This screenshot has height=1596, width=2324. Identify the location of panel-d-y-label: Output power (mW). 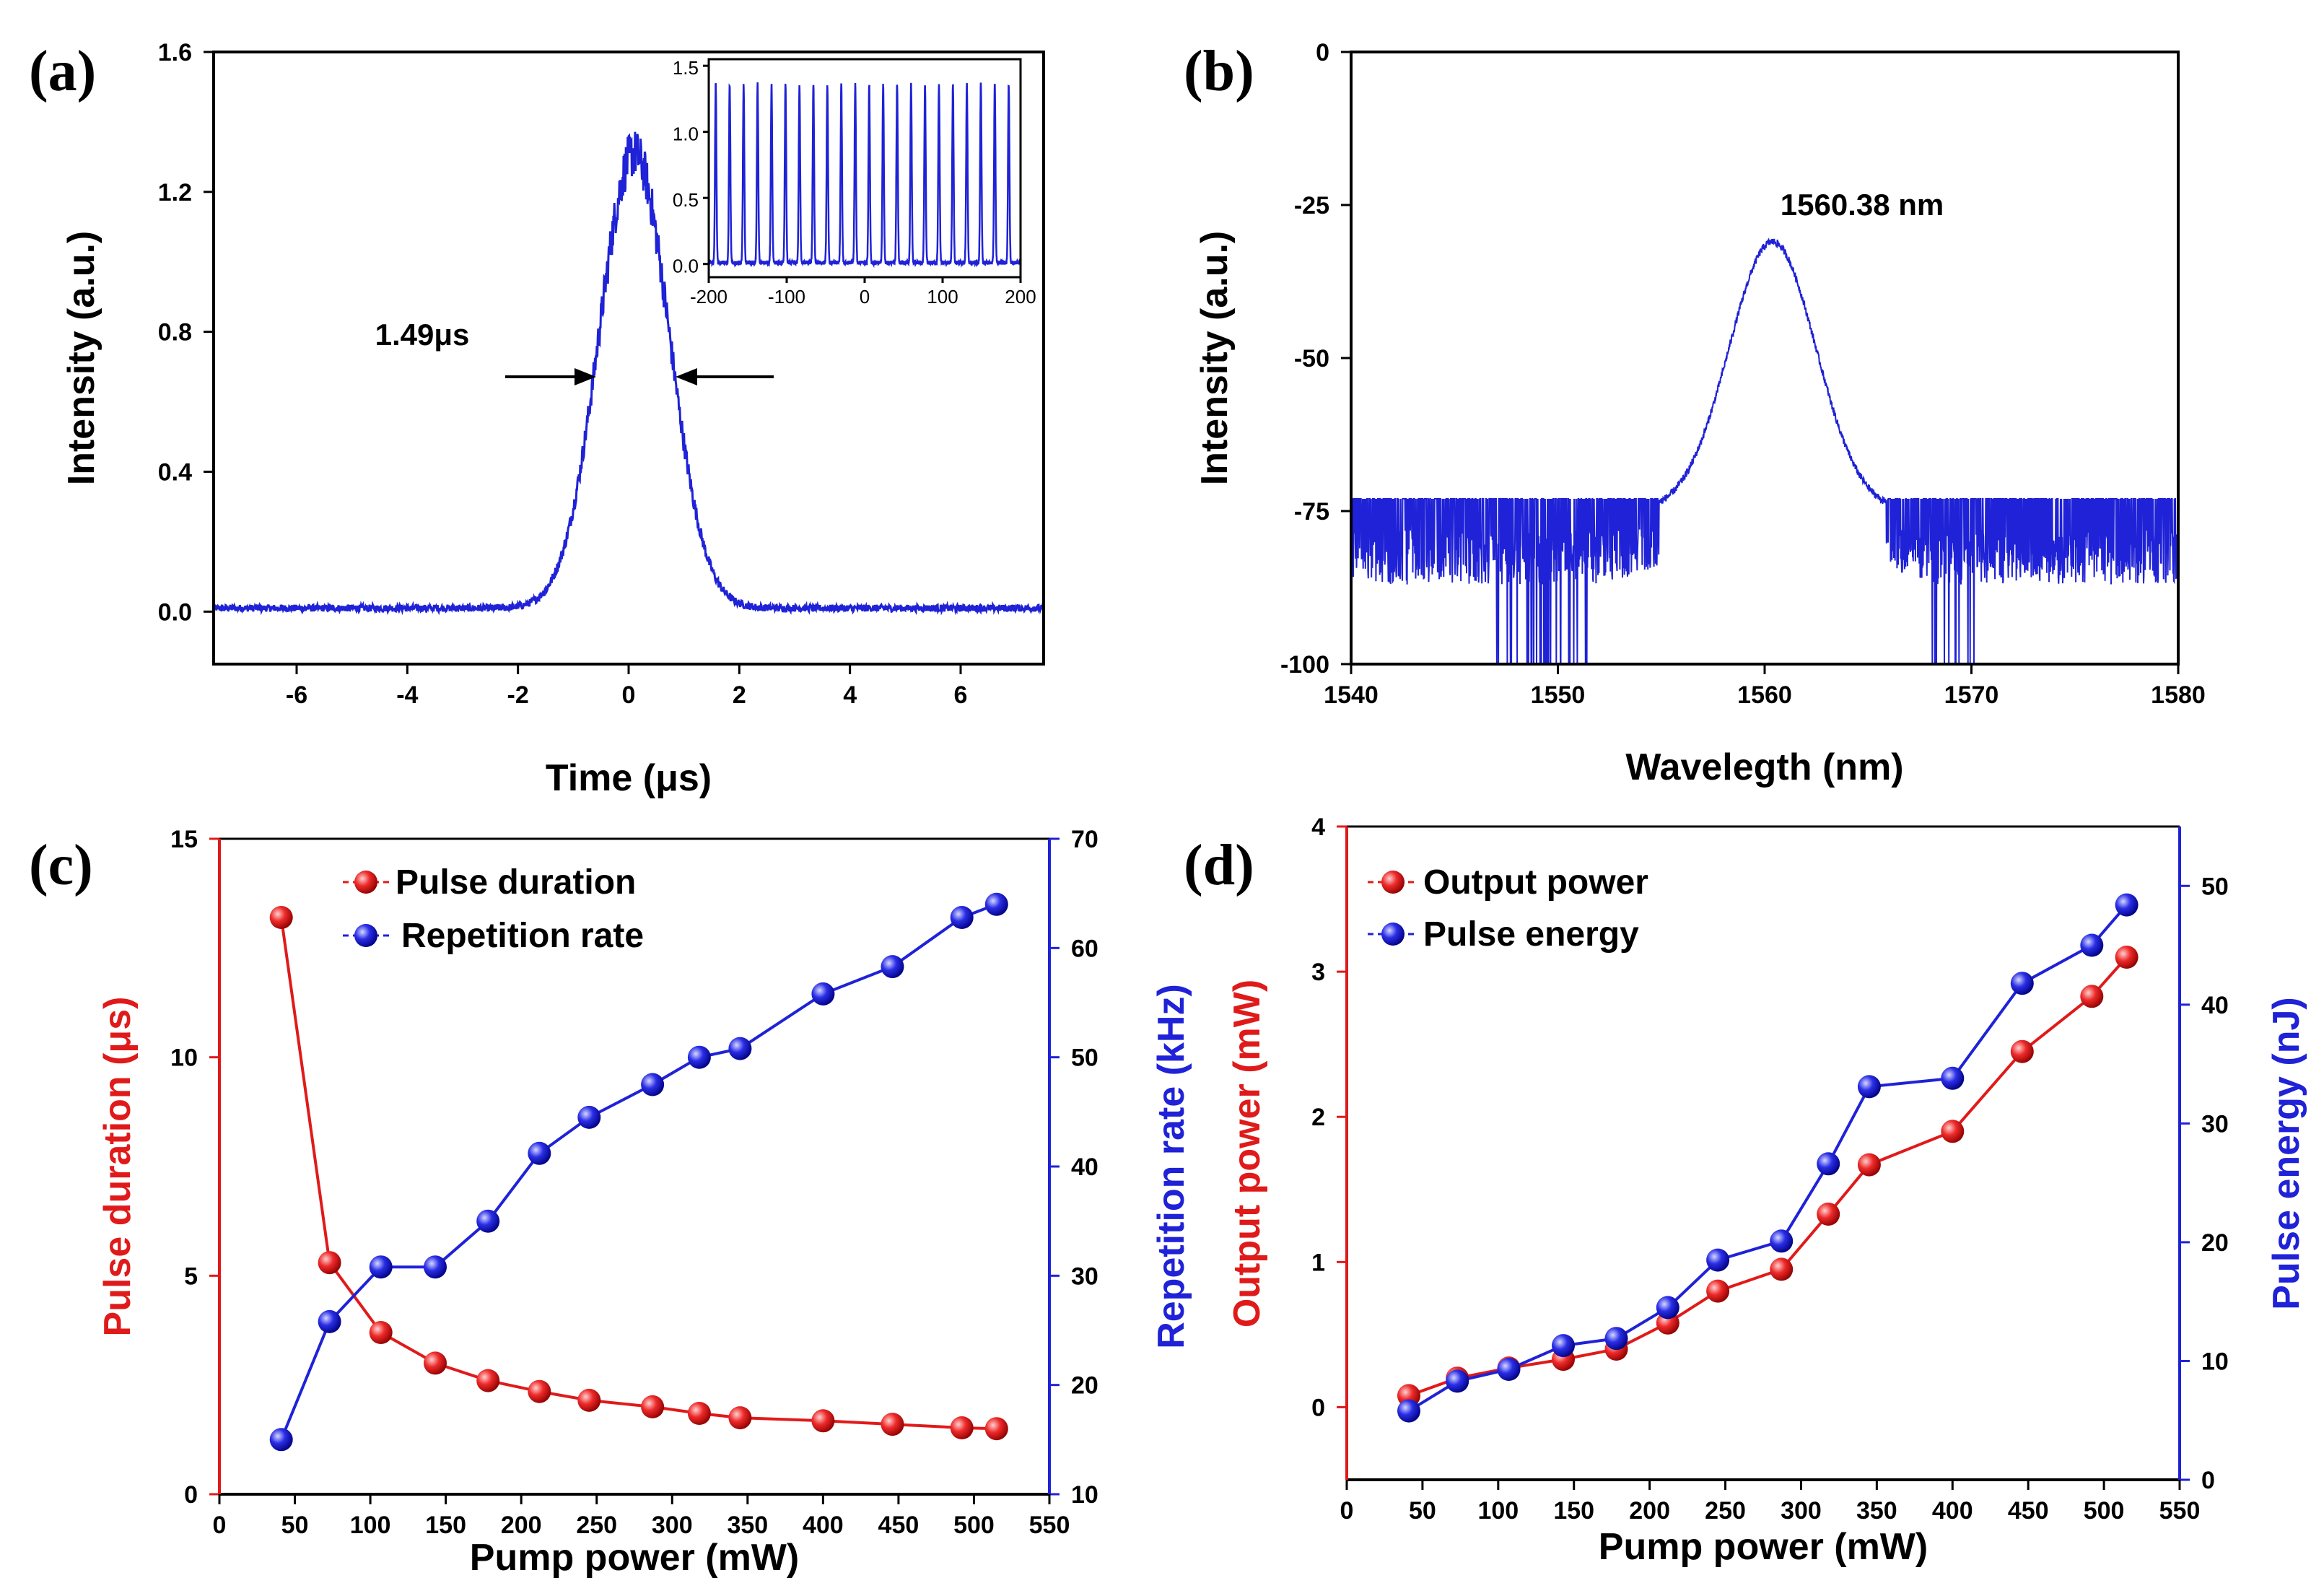
(1247, 1154).